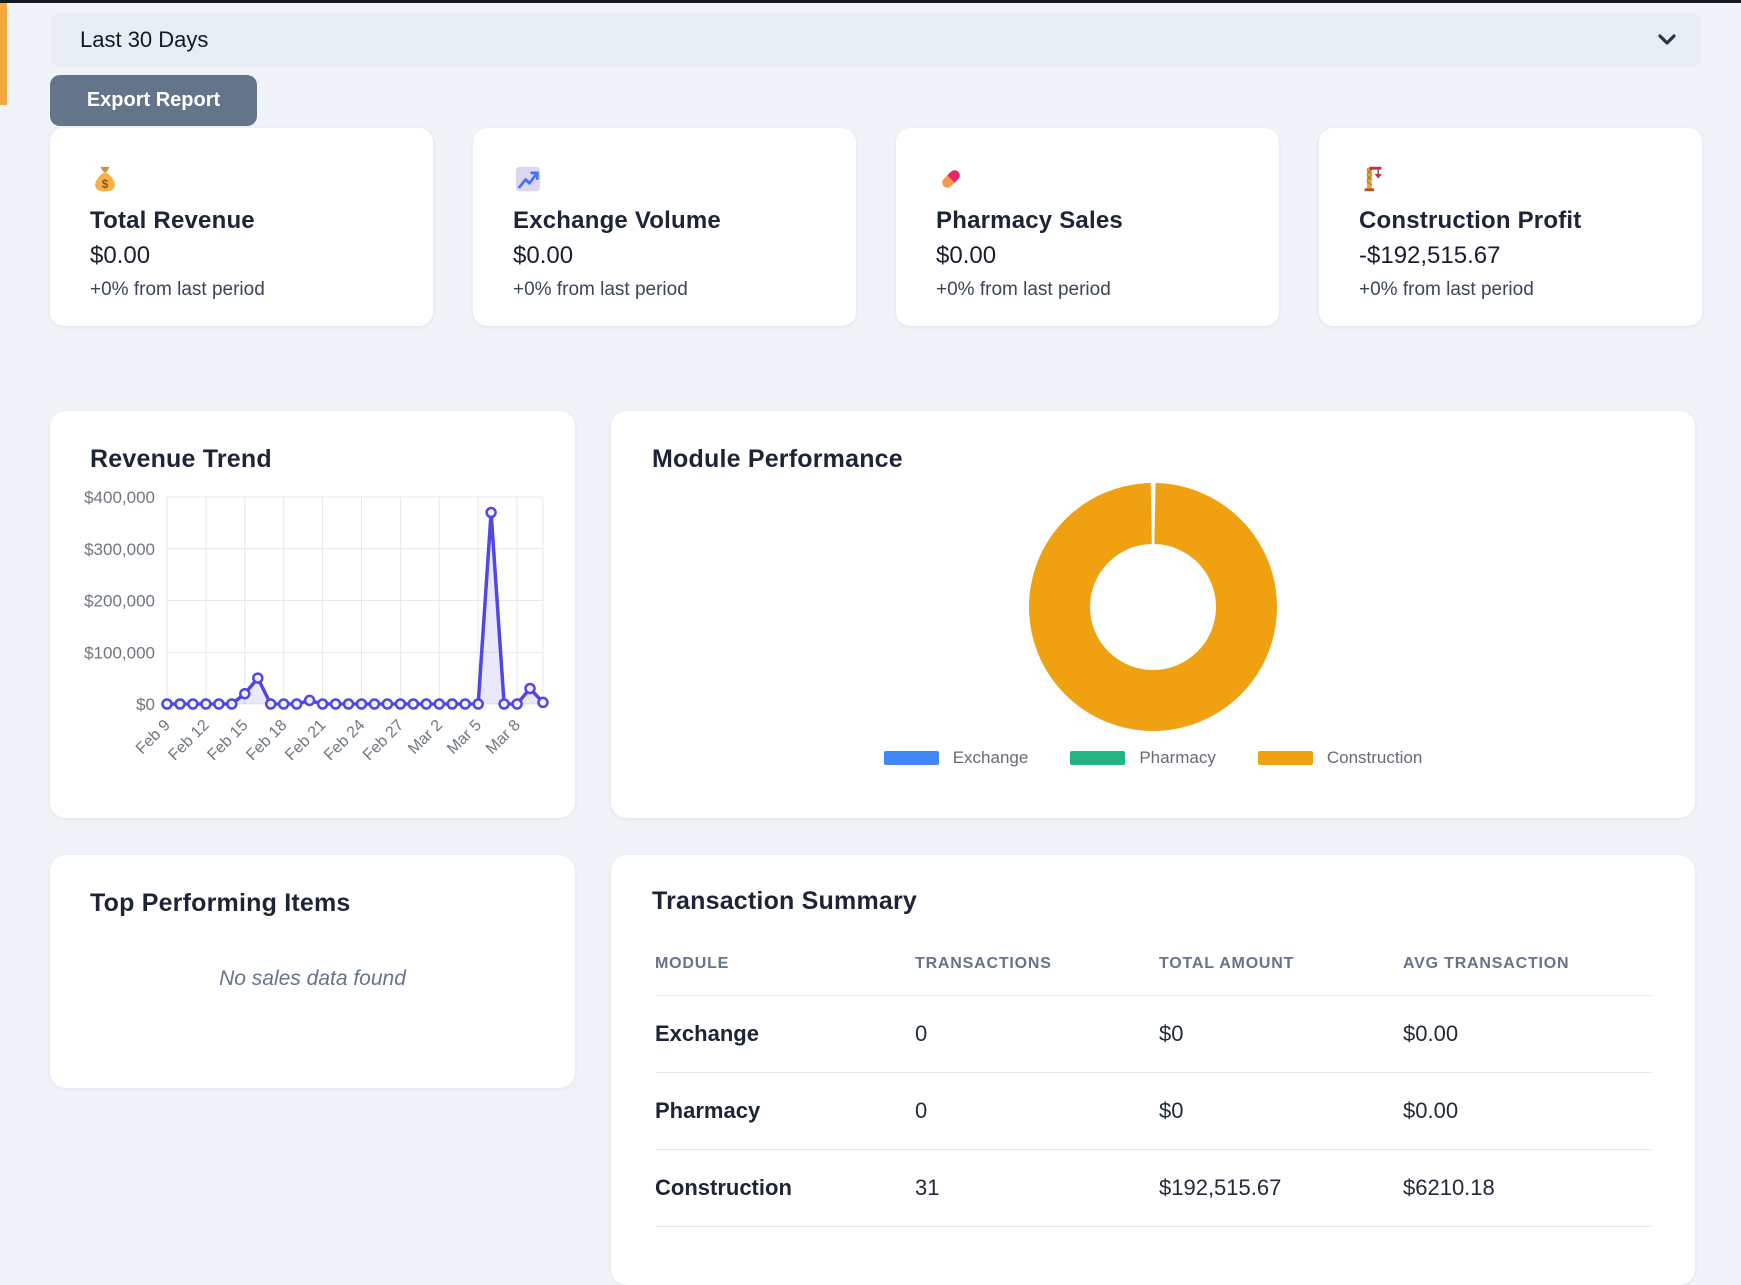  Describe the element at coordinates (181, 459) in the screenshot. I see `revenue-trend-title: Revenue Trend` at that location.